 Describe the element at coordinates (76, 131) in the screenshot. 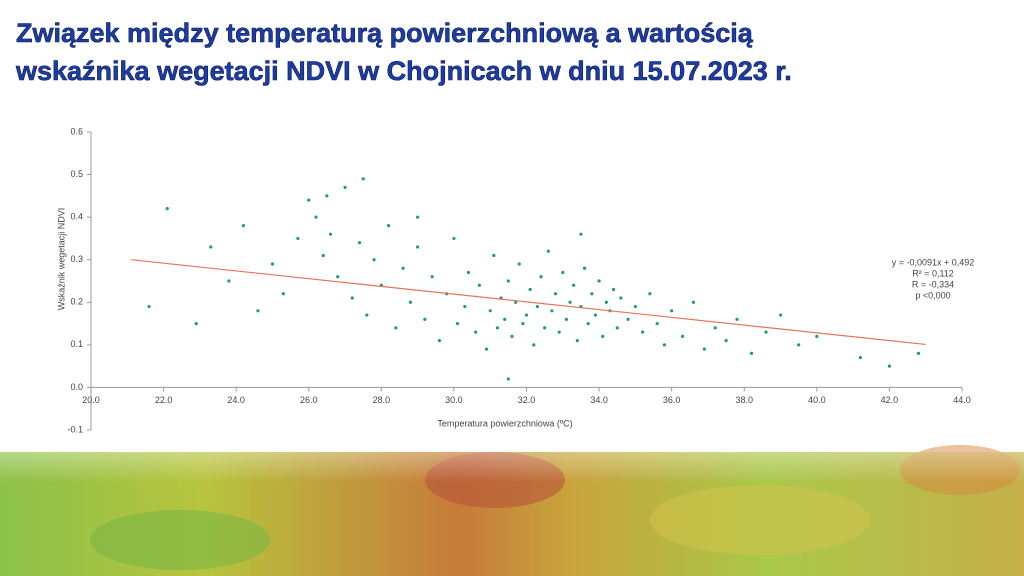

I see `y-tick-label: 0.6` at that location.